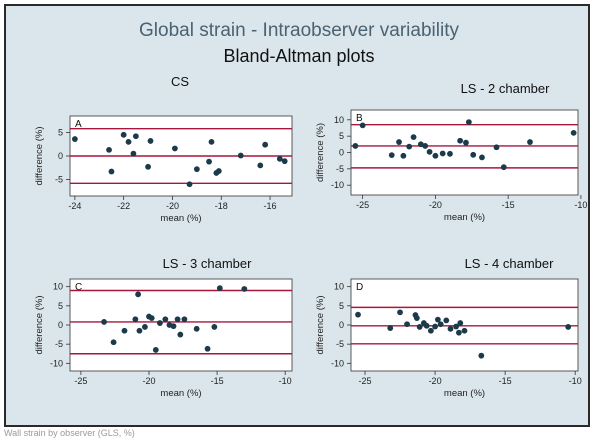 This screenshot has width=600, height=441. Describe the element at coordinates (39, 156) in the screenshot. I see `panel-a-ylabel: difference (%)` at that location.